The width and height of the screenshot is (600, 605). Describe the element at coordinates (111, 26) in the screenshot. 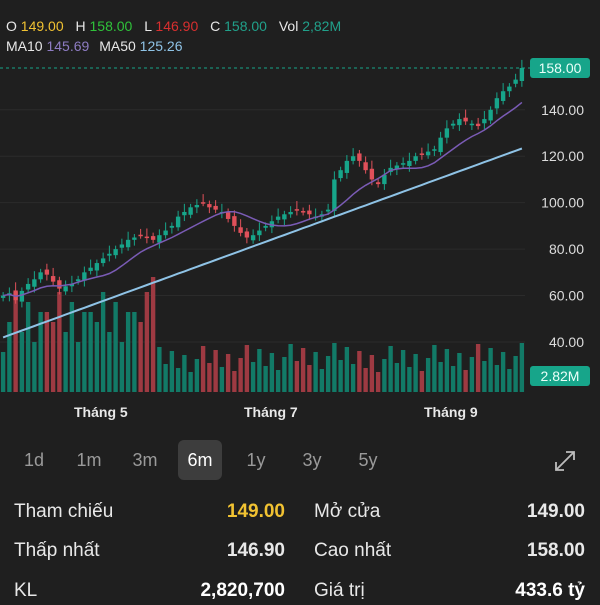

I see `high-value: 158.00` at that location.